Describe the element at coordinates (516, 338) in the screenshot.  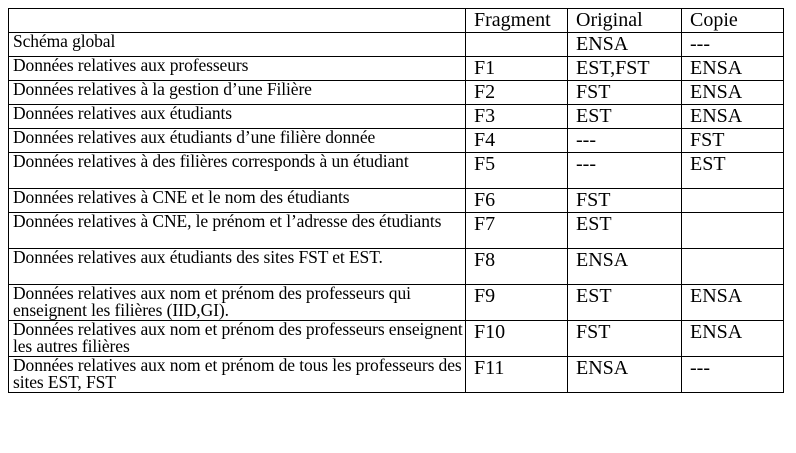
I see `row-fragment: F10` at that location.